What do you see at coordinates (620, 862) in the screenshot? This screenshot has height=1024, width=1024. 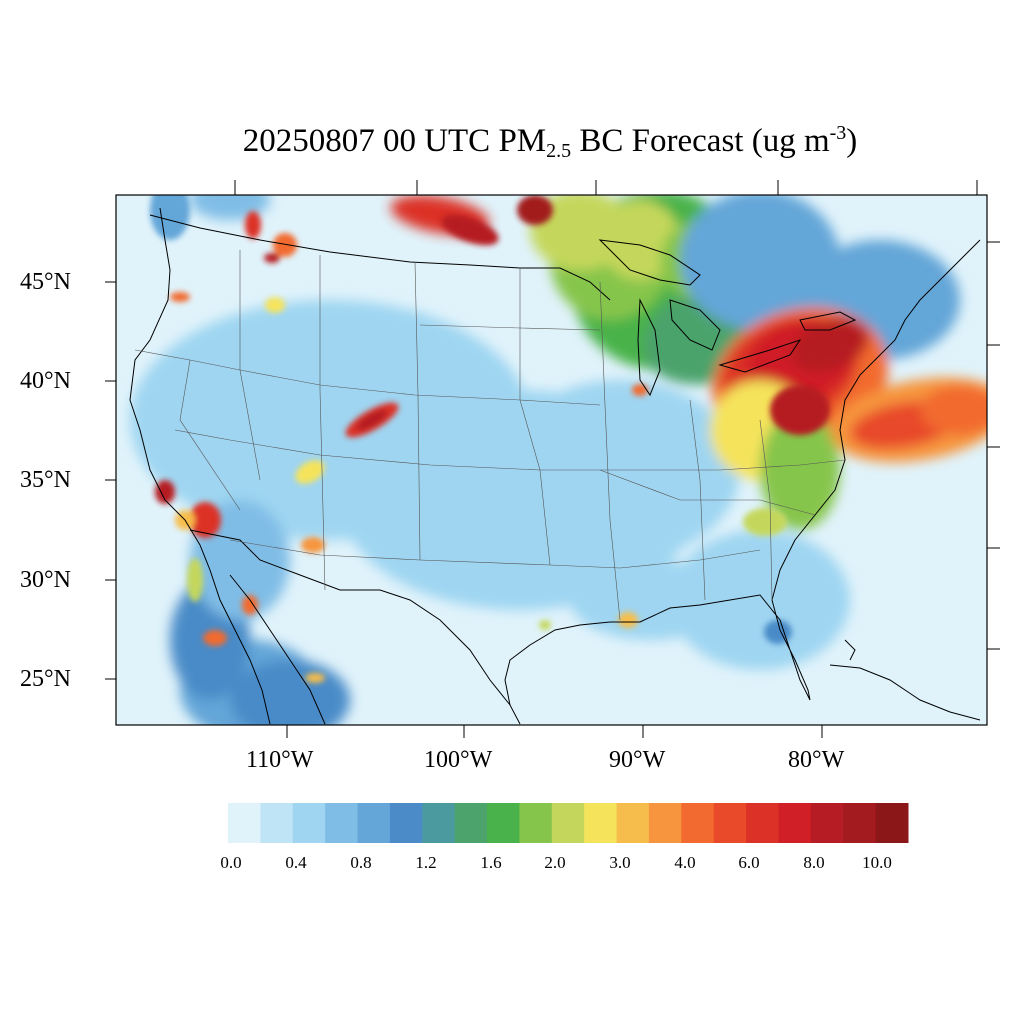 I see `colorbar-label: 3.0` at bounding box center [620, 862].